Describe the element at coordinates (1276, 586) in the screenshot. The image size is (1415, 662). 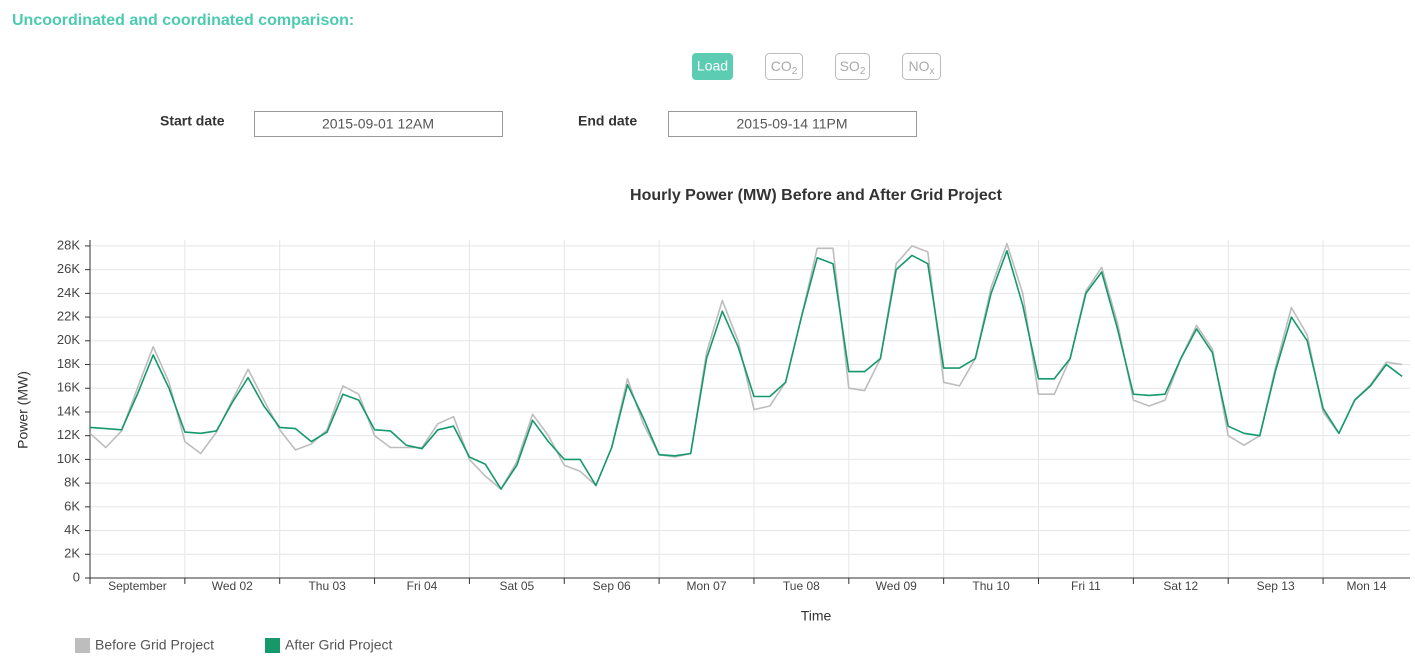
I see `x-tick-label: Sep 13` at that location.